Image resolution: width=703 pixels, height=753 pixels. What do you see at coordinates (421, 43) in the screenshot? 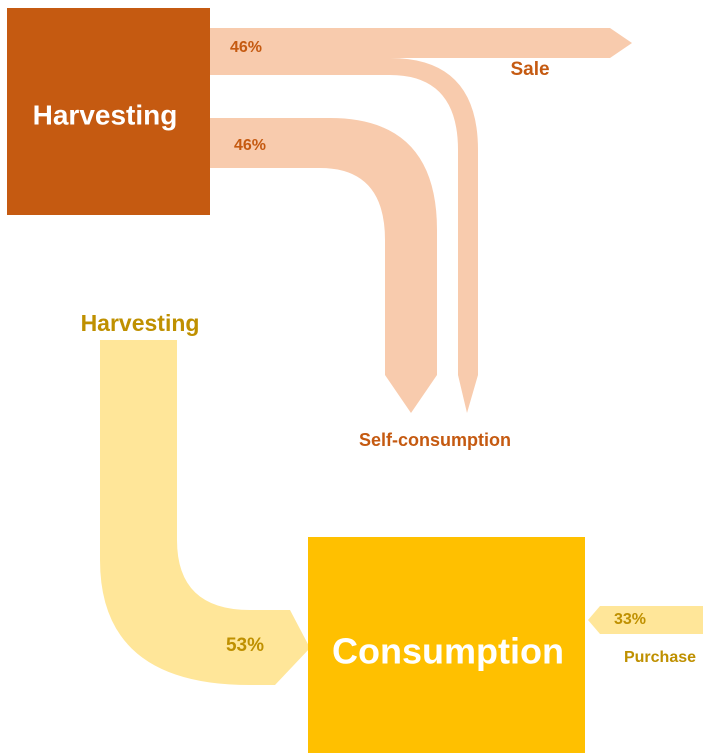
I see `sale-arrow` at bounding box center [421, 43].